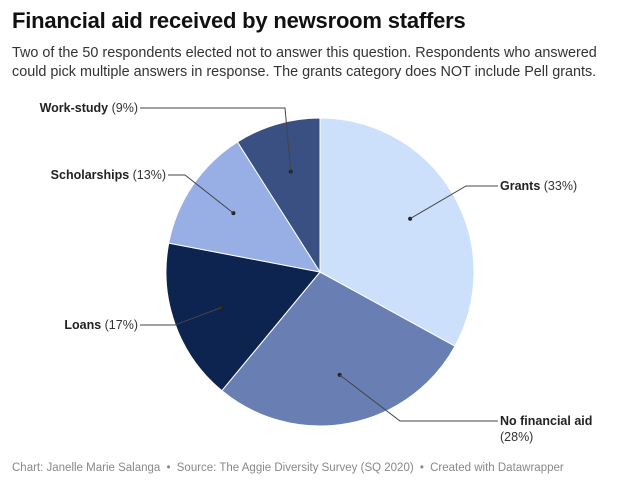 Image resolution: width=640 pixels, height=487 pixels. What do you see at coordinates (418, 398) in the screenshot?
I see `leader-line-no-financial-aid` at bounding box center [418, 398].